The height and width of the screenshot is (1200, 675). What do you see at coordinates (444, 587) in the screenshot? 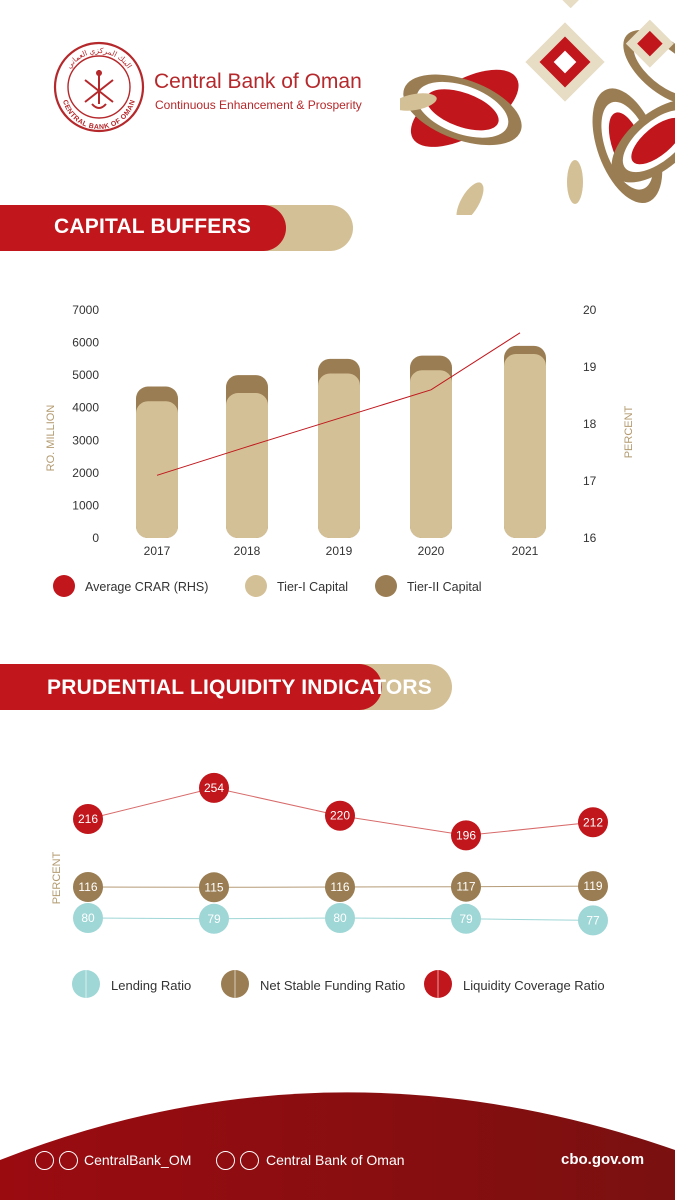
I see `legend-label: Tier-II Capital` at bounding box center [444, 587].